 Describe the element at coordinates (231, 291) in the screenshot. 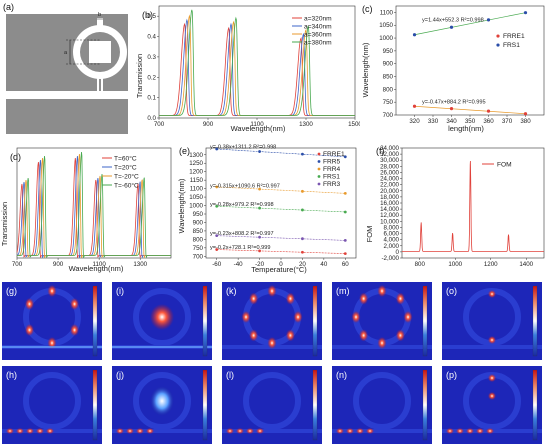

I see `field-panel-label: (k)` at that location.